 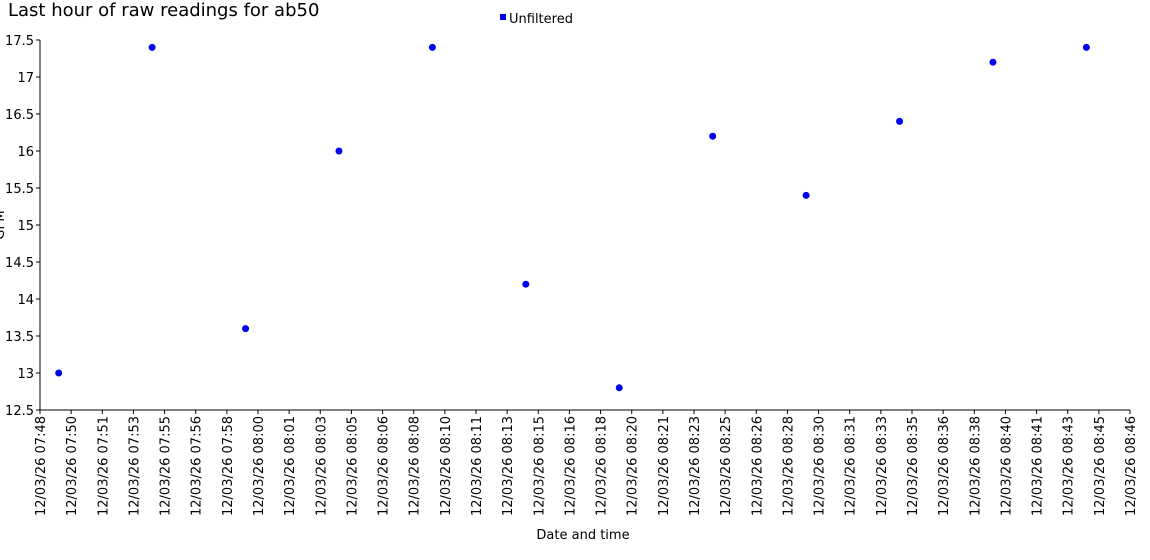 What do you see at coordinates (695, 466) in the screenshot?
I see `x-tick-label: 12/03/26 08:23` at bounding box center [695, 466].